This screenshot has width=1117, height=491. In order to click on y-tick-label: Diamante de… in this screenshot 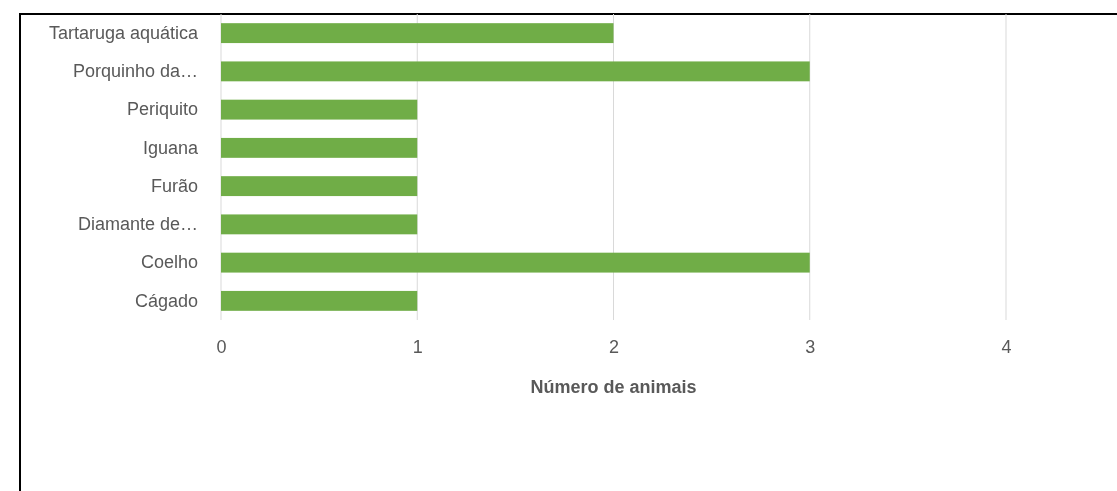, I will do `click(137, 224)`.